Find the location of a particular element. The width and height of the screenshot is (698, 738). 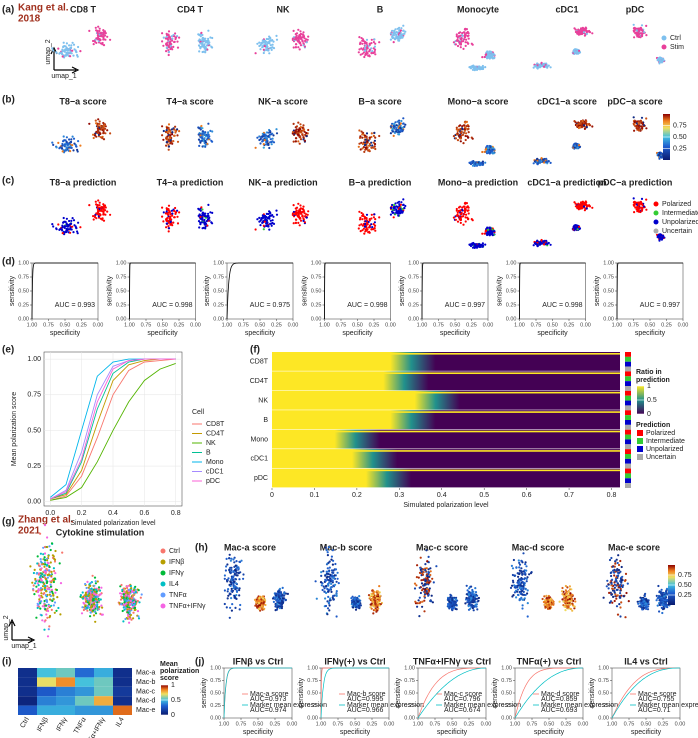

x-tick-label: 0.8 is located at coordinates (612, 495).